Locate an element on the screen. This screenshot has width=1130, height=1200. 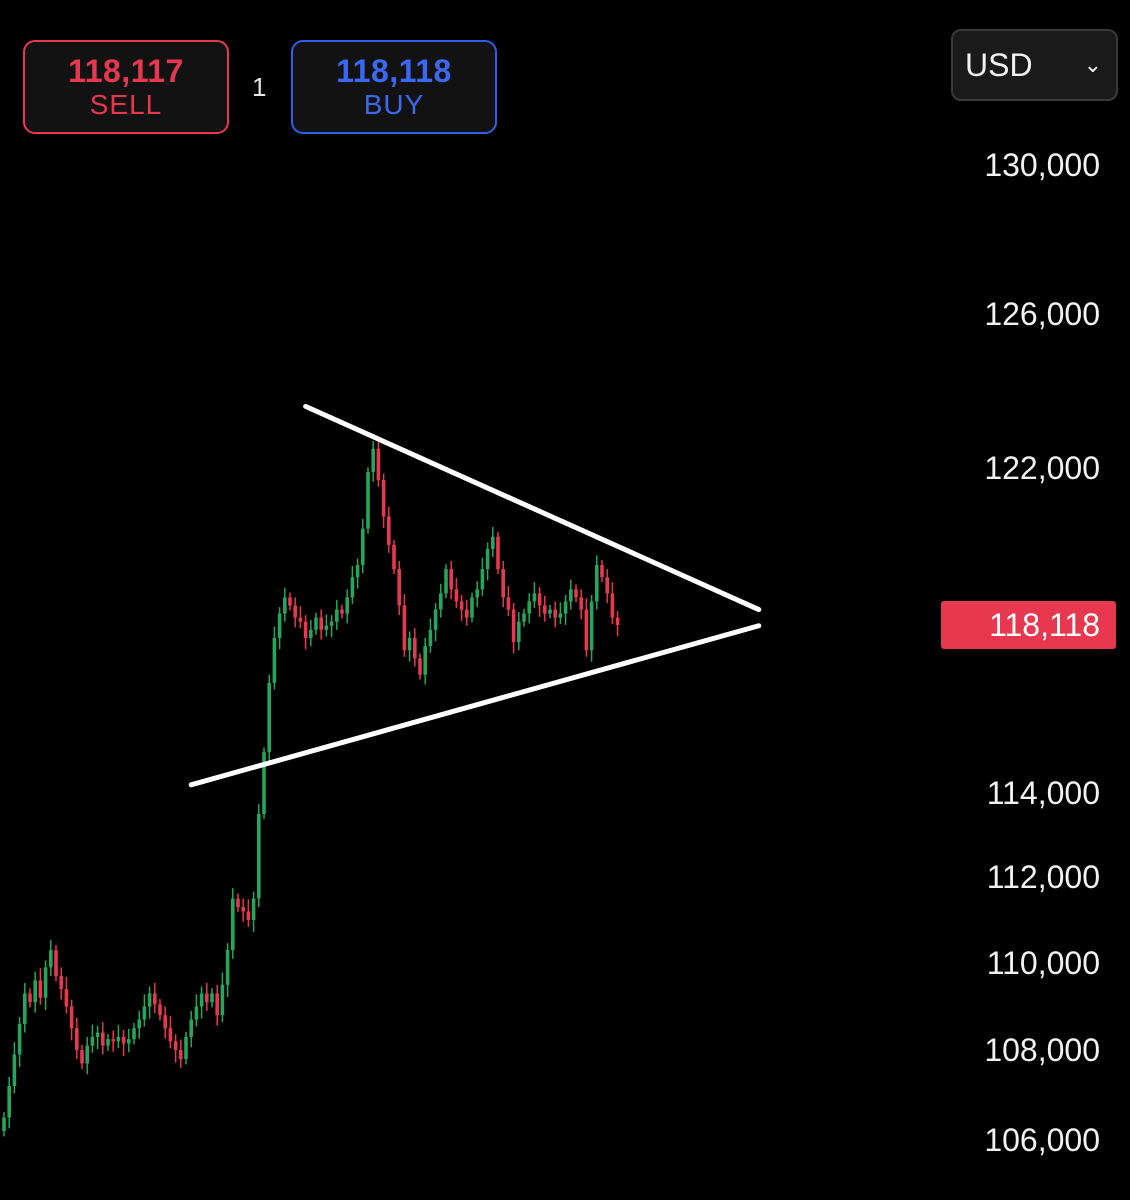
y-tick-label: 114,000 is located at coordinates (1043, 793).